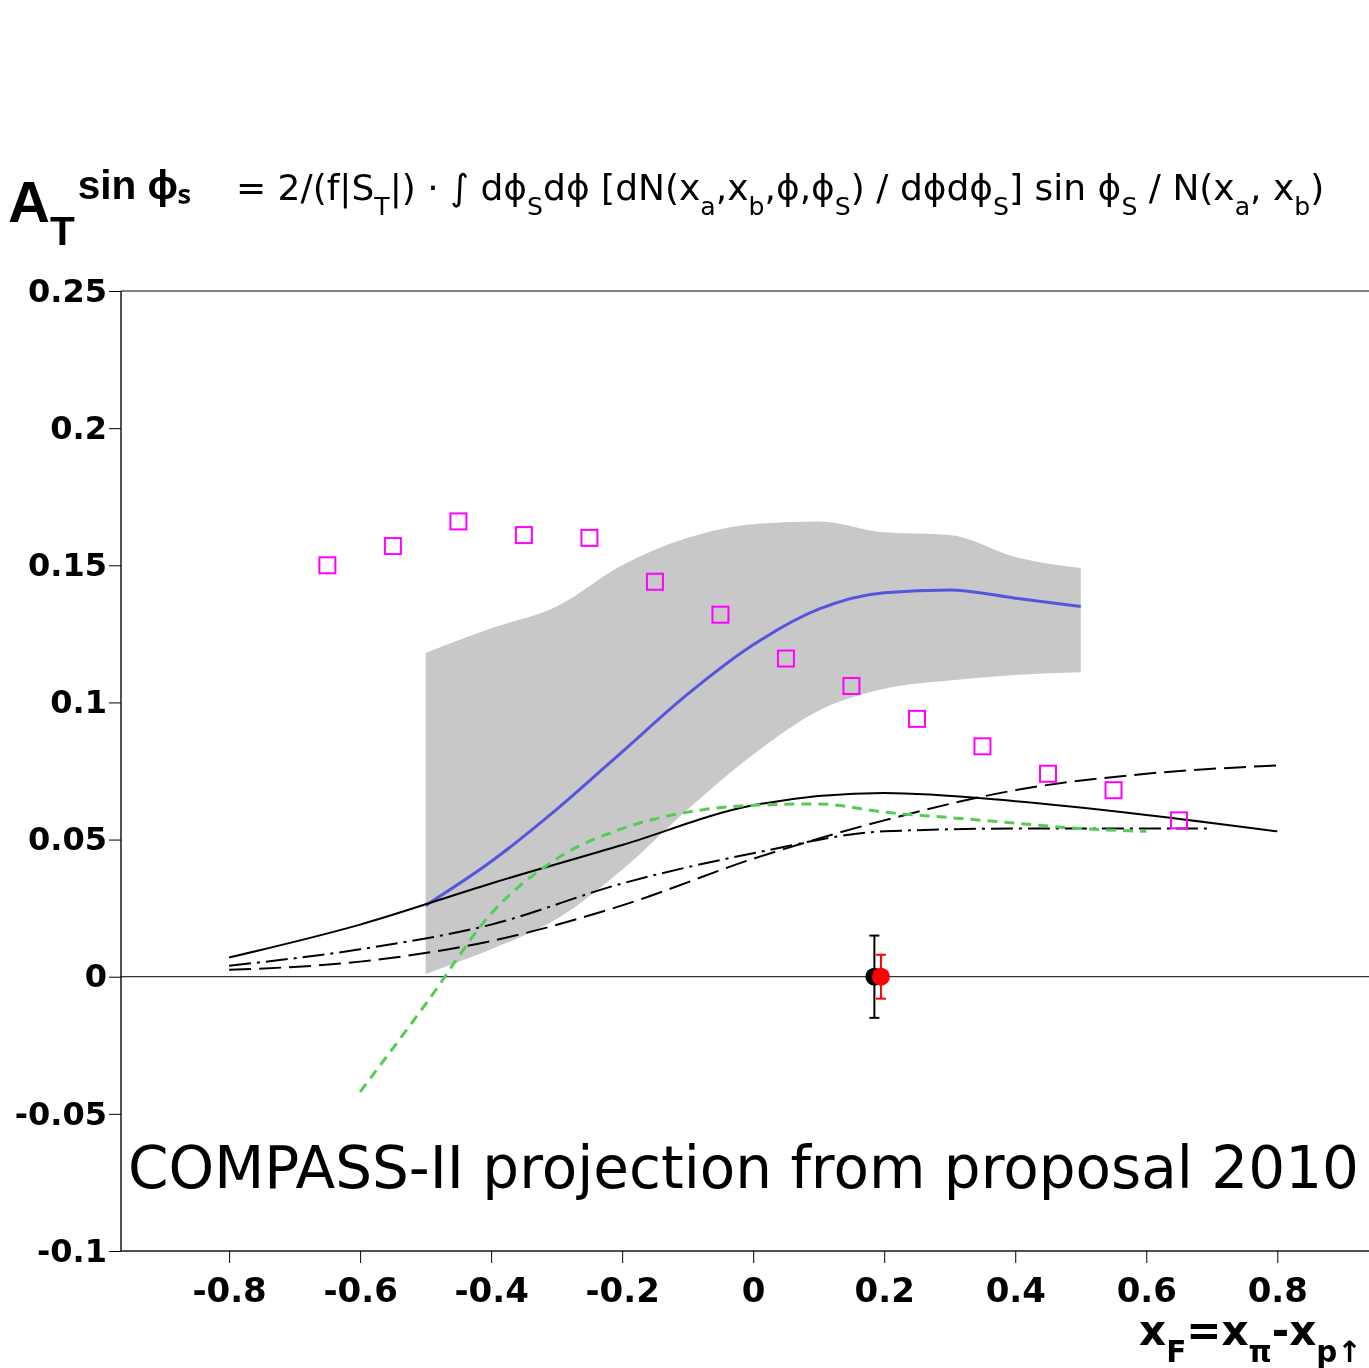  I want to click on x-tick-label: 0.4, so click(1015, 1290).